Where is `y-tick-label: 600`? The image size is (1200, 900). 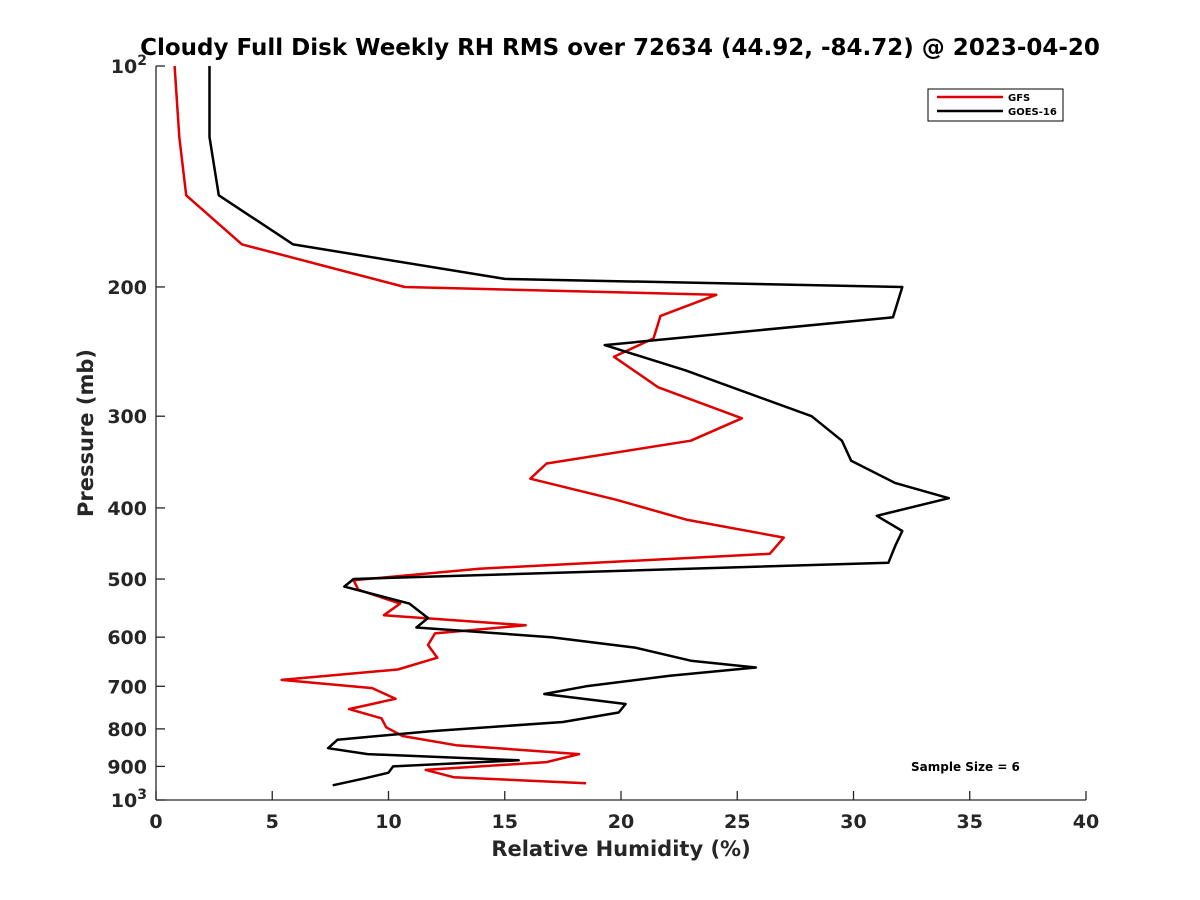
y-tick-label: 600 is located at coordinates (127, 638).